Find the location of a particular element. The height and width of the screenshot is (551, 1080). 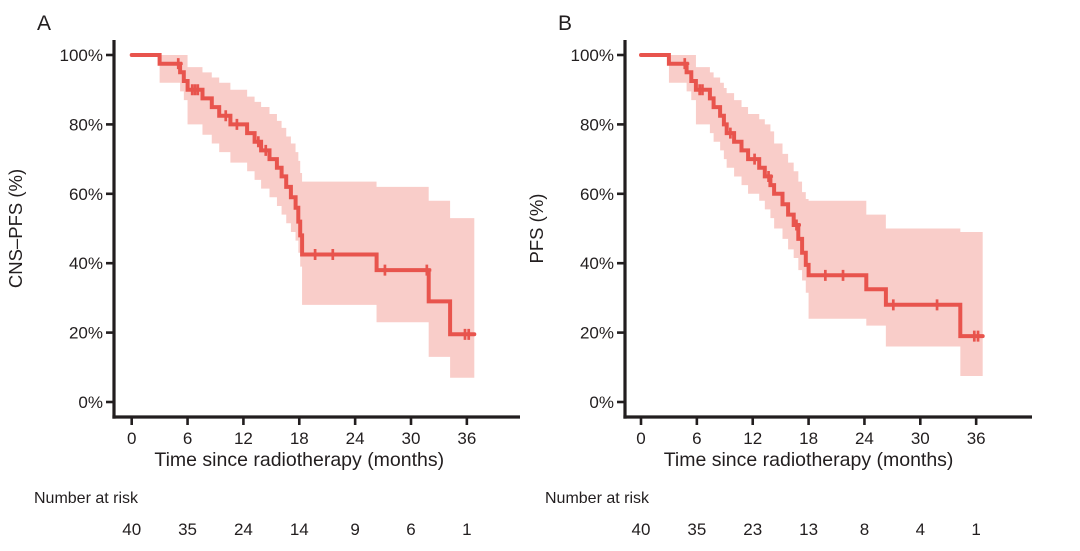

y-tick-label-A-20: 20% is located at coordinates (86, 333).